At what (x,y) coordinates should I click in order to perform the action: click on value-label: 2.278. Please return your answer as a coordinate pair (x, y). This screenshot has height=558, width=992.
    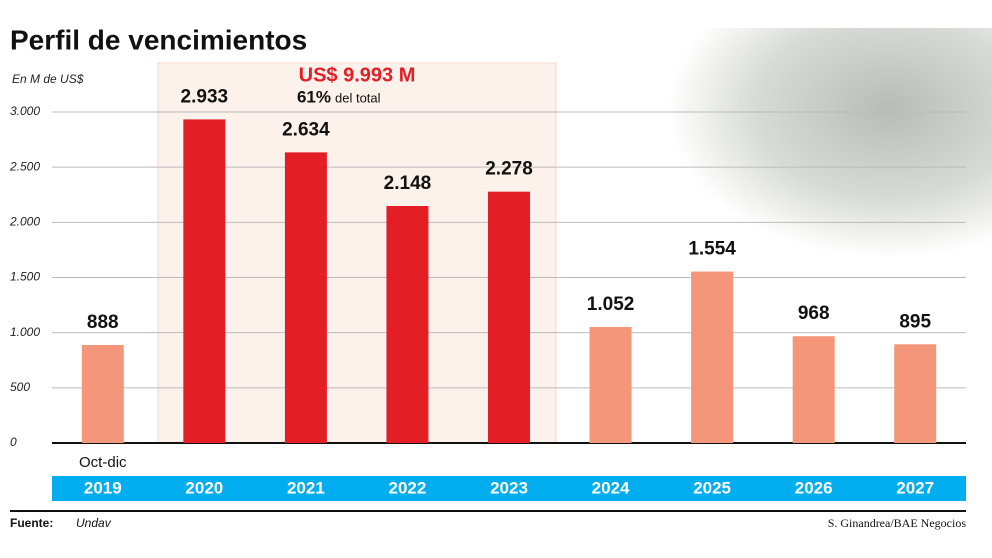
    Looking at the image, I should click on (509, 169).